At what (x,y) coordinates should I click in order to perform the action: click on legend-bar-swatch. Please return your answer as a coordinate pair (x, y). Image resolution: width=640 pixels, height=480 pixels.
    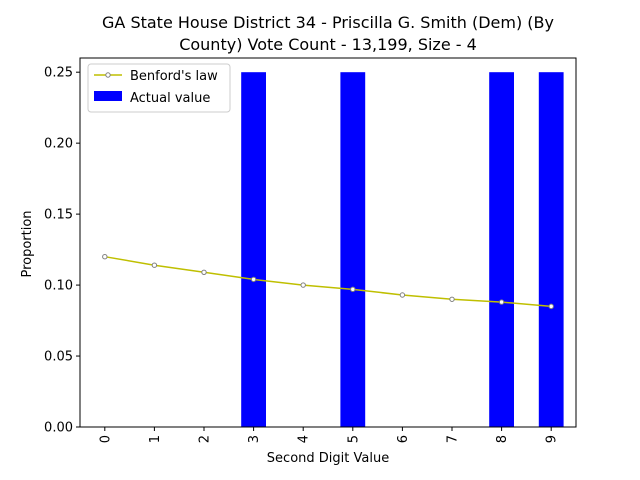
    Looking at the image, I should click on (108, 96).